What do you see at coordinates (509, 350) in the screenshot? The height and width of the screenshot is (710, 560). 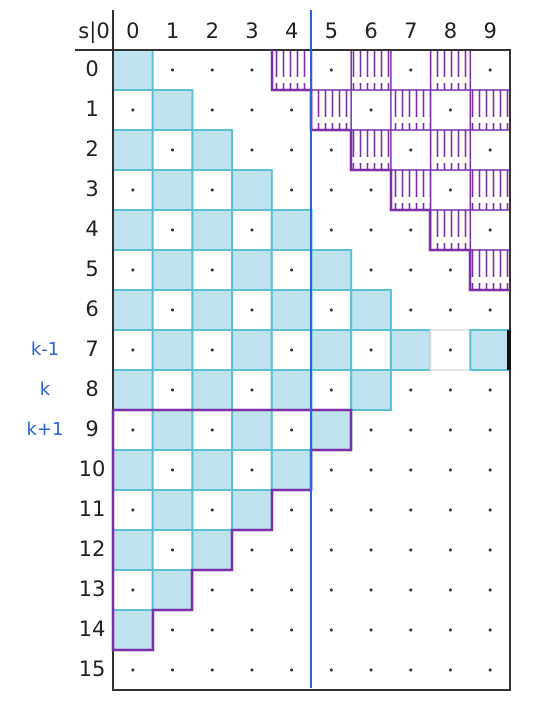 I see `edge-mark` at bounding box center [509, 350].